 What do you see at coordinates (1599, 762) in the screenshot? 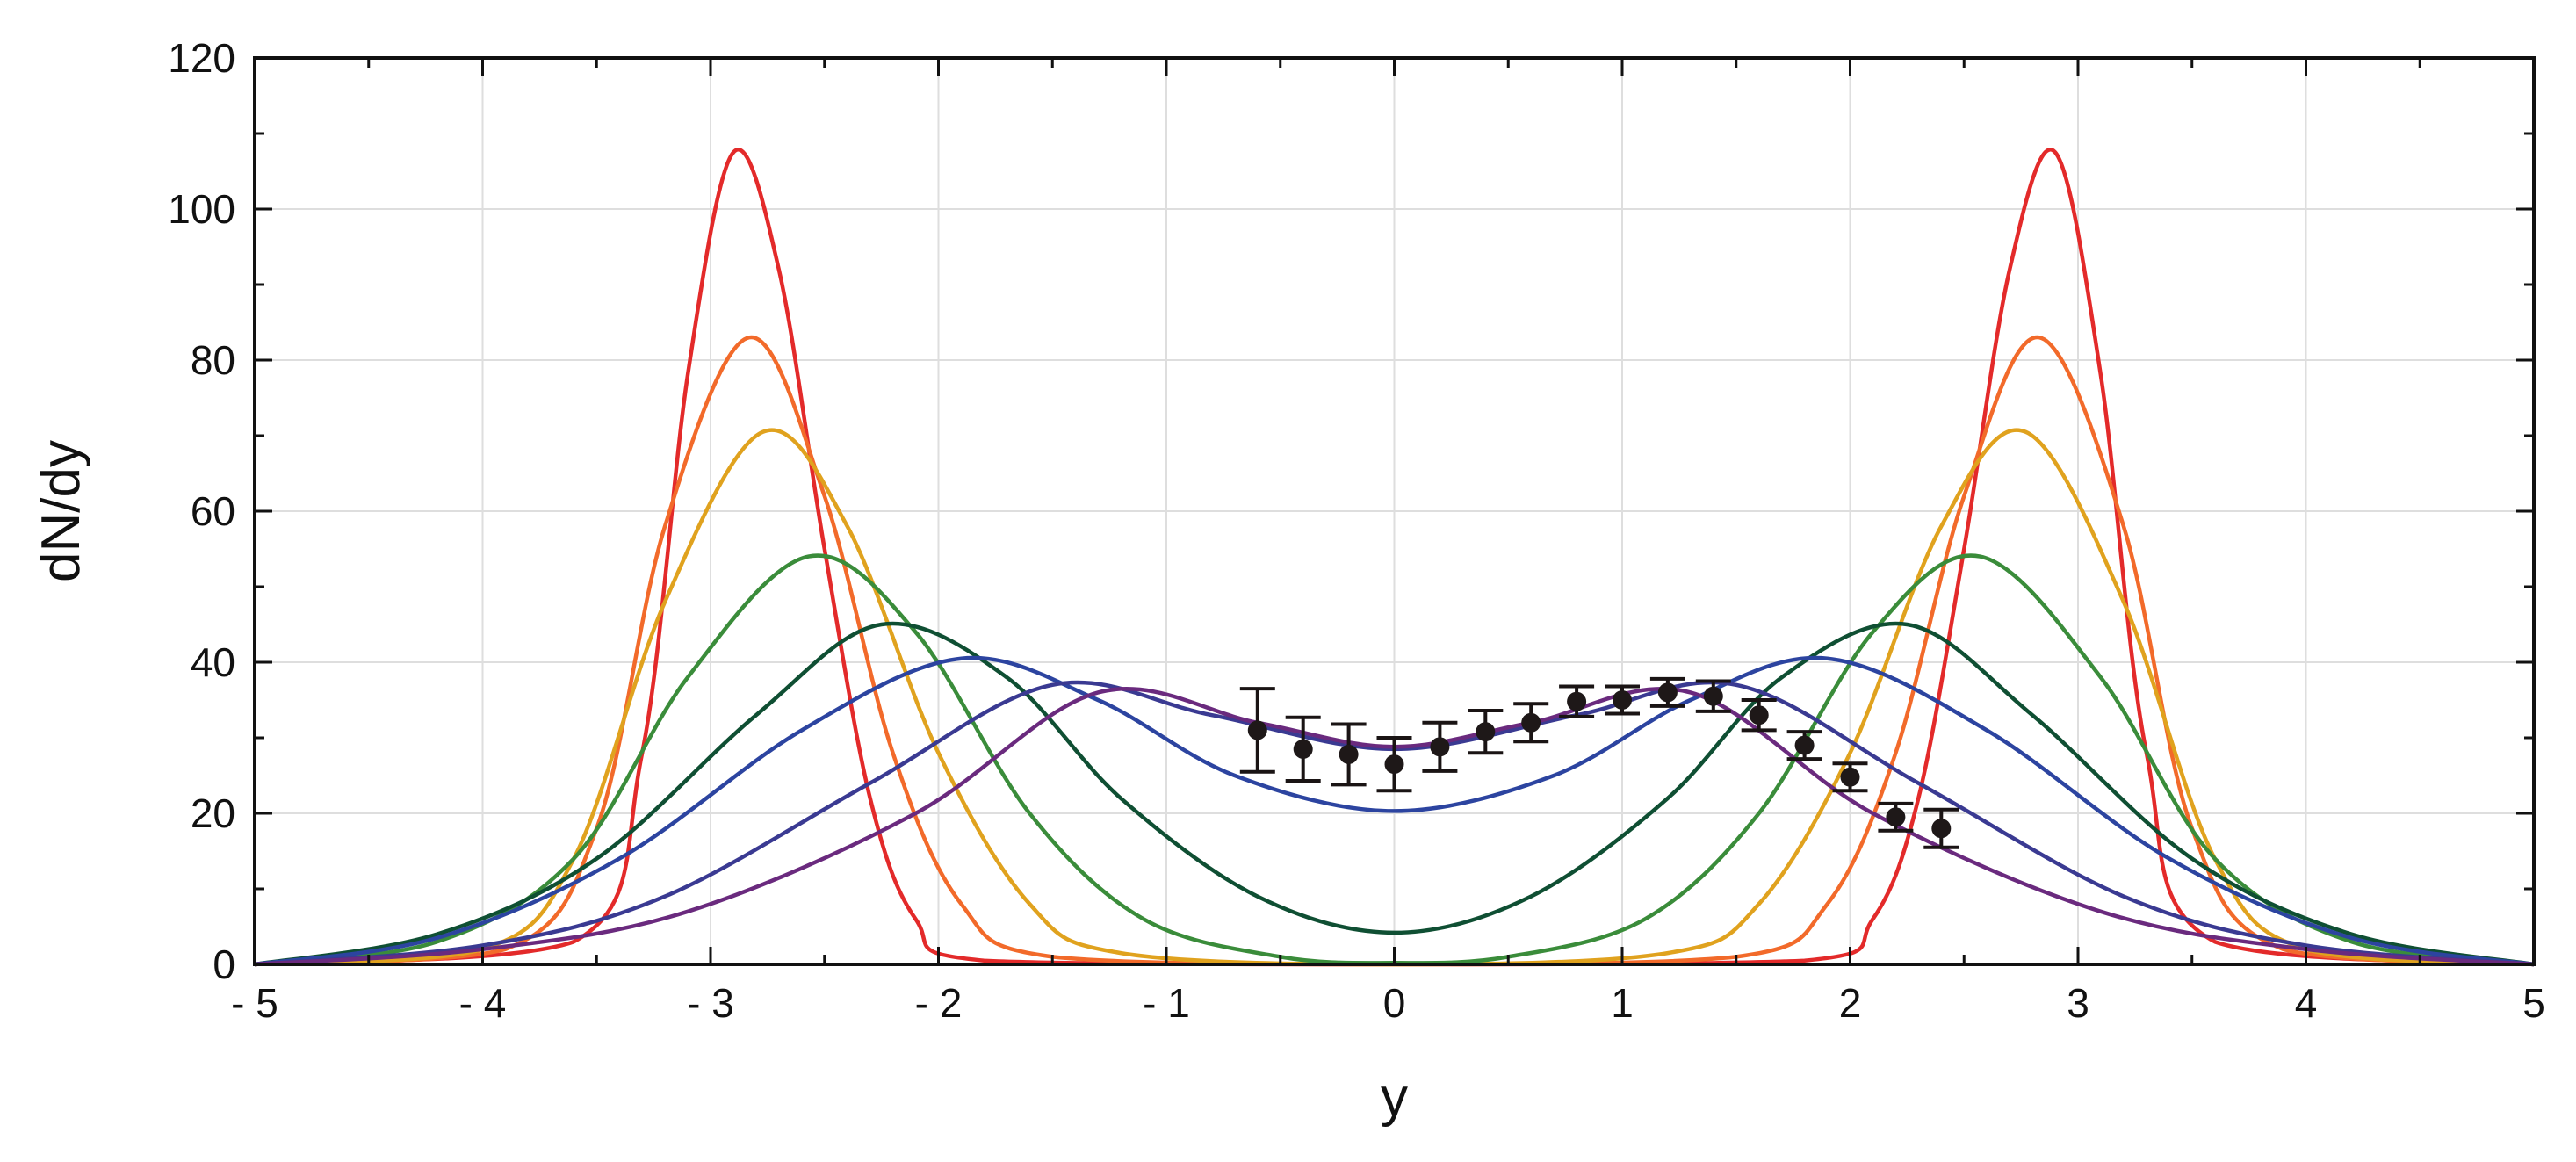
I see `data-points` at bounding box center [1599, 762].